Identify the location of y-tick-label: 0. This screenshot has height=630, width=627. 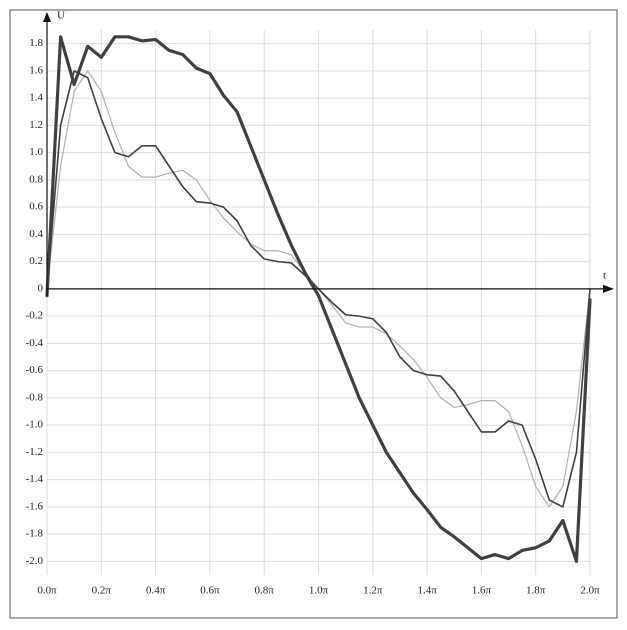
(41, 288).